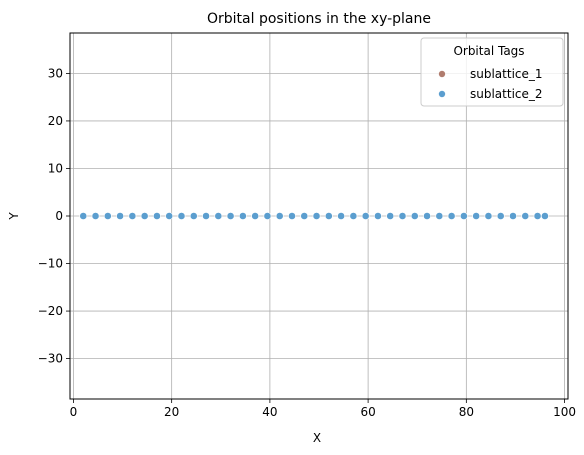 Image resolution: width=584 pixels, height=455 pixels. I want to click on x-tick-label: 80, so click(466, 412).